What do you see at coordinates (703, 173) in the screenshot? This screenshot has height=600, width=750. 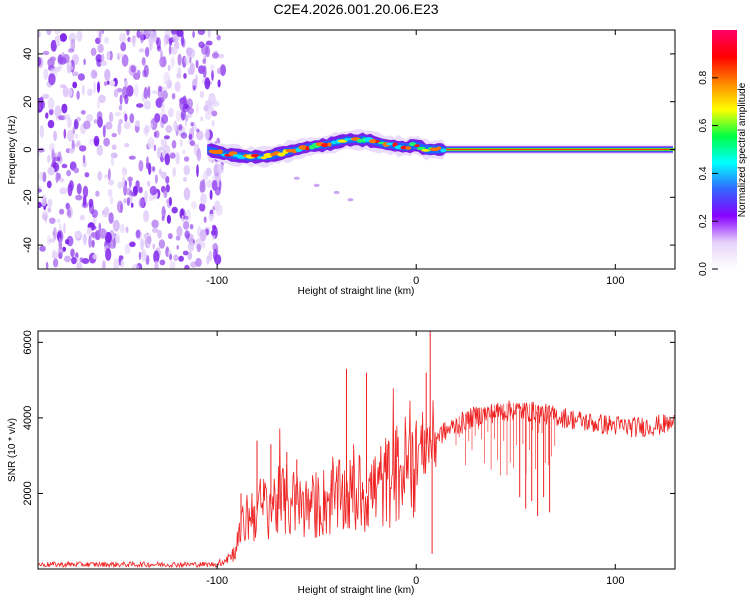 I see `colorbar-tick-label: 0.4` at bounding box center [703, 173].